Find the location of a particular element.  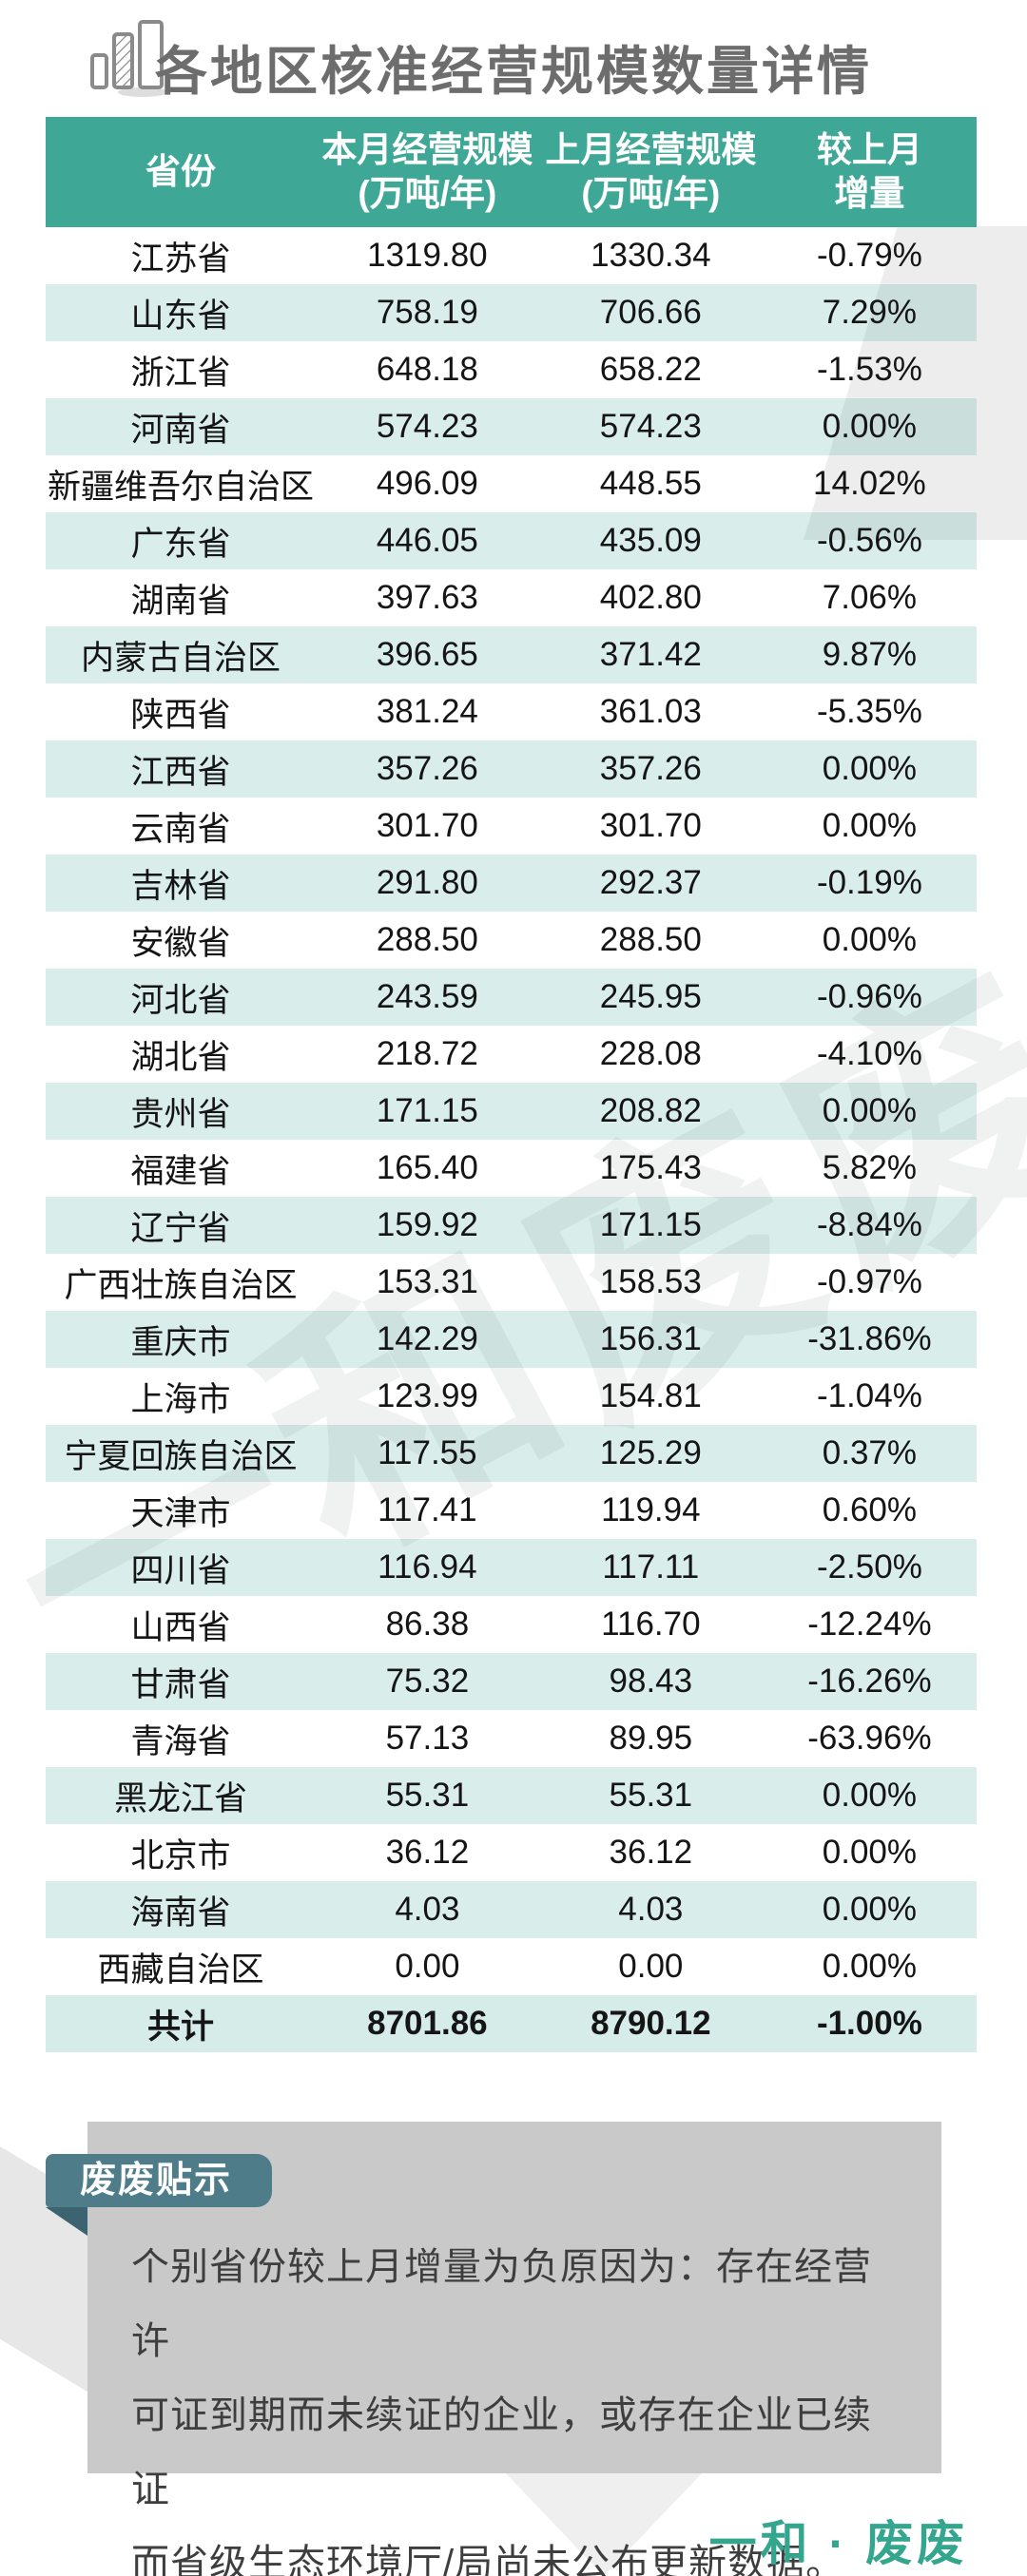

cell-change: -4.10% is located at coordinates (869, 1054).